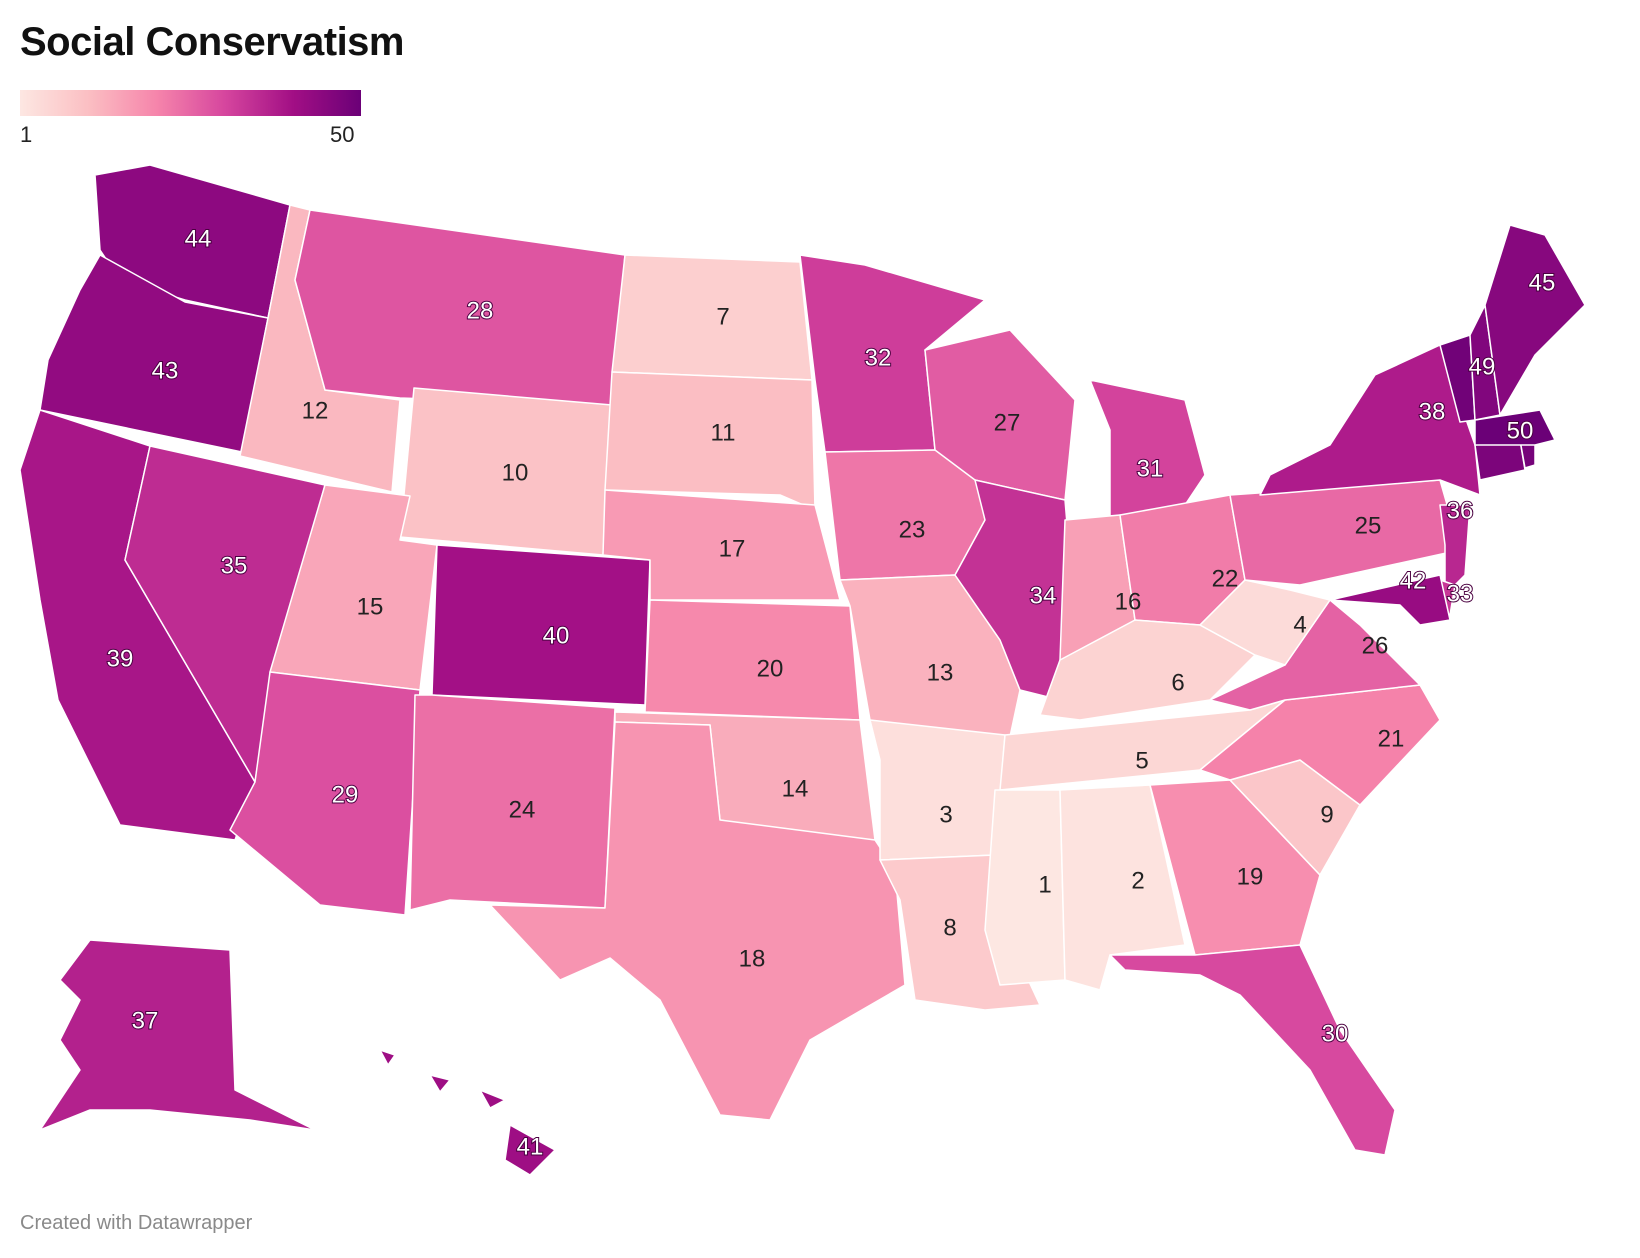 This screenshot has width=1640, height=1258. What do you see at coordinates (556, 635) in the screenshot?
I see `state-label-co: 40` at bounding box center [556, 635].